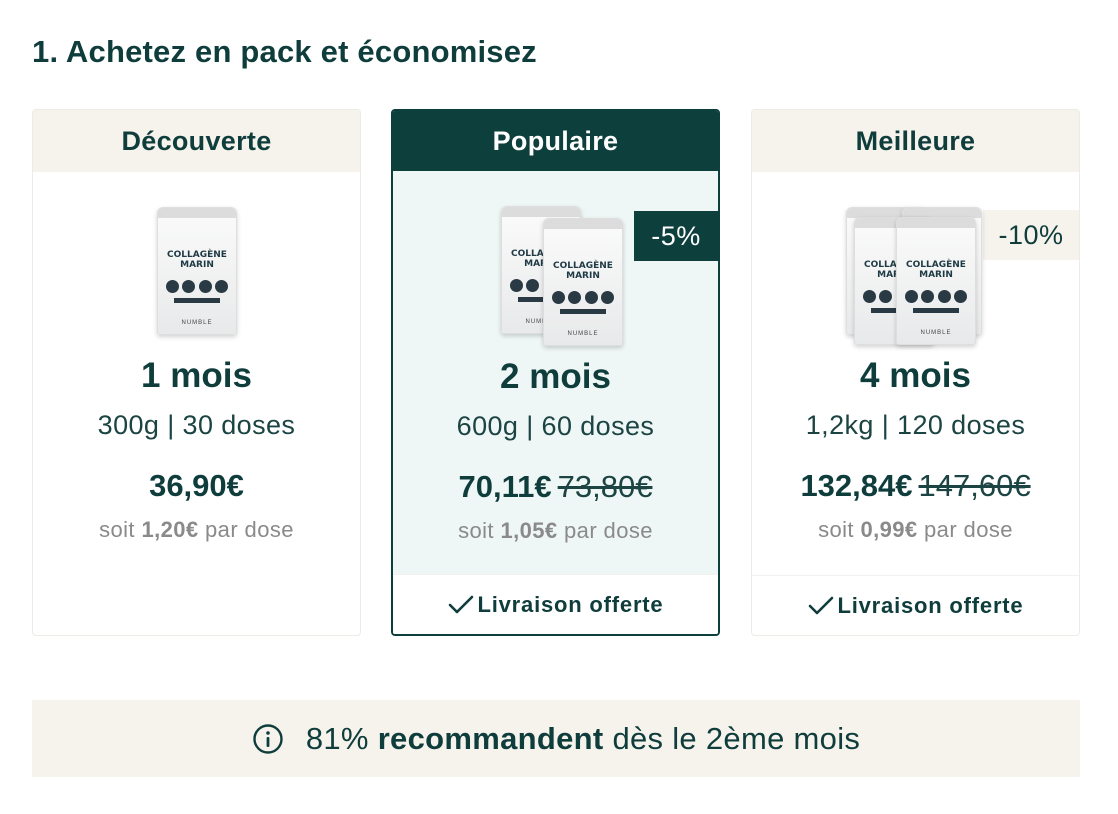 This screenshot has height=814, width=1118. Describe the element at coordinates (605, 486) in the screenshot. I see `old-price: 73,80€` at that location.